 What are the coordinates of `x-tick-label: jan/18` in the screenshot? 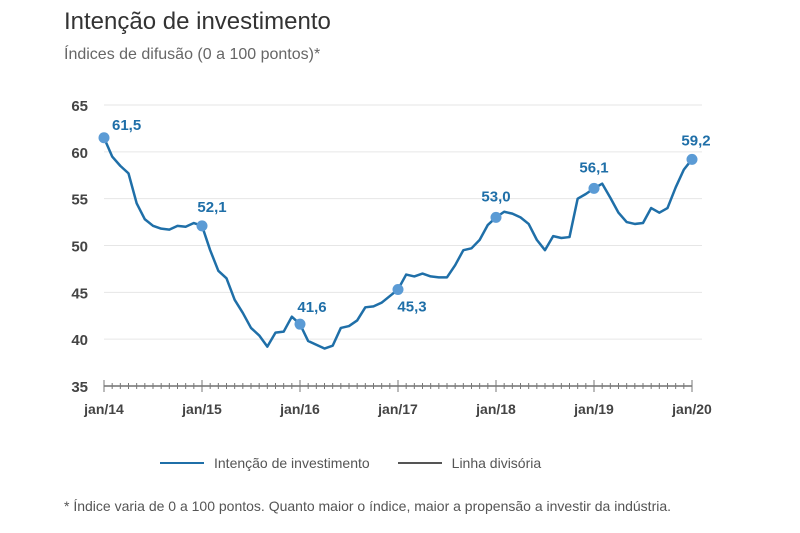 It's located at (495, 409).